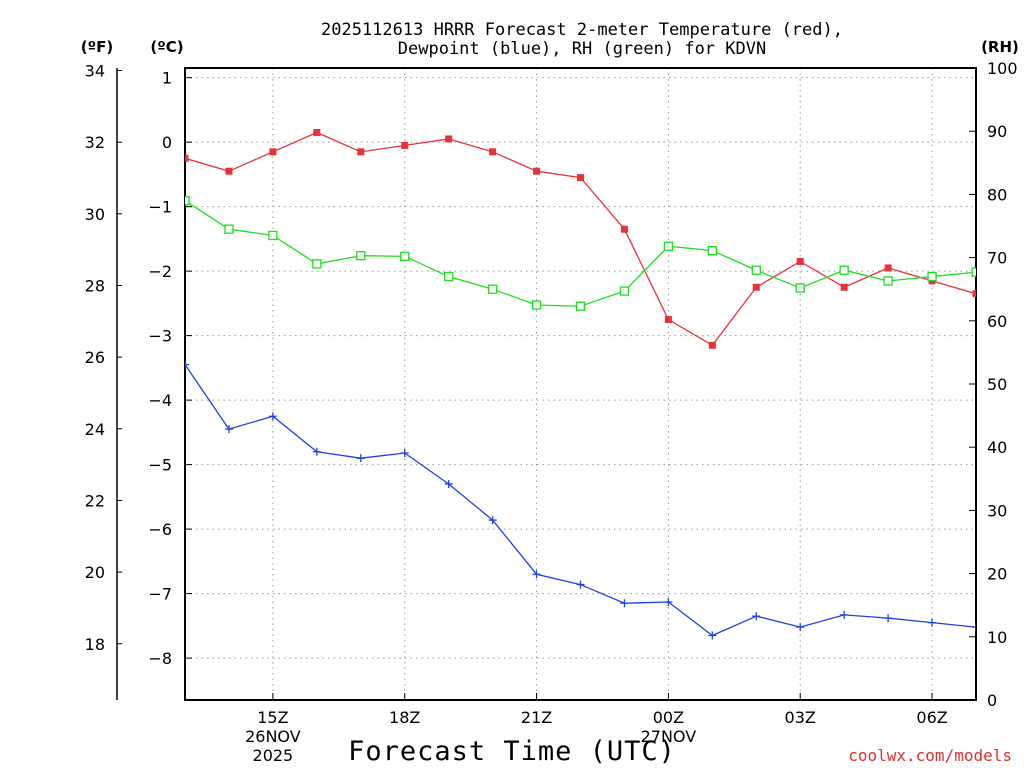 The height and width of the screenshot is (768, 1024). What do you see at coordinates (582, 49) in the screenshot?
I see `chart-title-line2: Dewpoint (blue), RH (green) for KDVN` at bounding box center [582, 49].